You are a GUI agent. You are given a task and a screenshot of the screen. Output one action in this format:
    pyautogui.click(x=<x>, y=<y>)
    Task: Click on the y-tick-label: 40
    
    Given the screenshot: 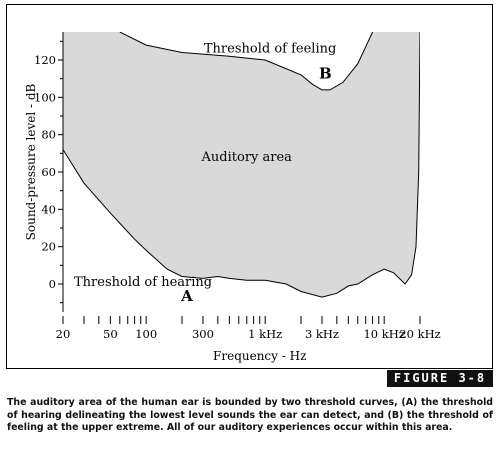 What is the action you would take?
    pyautogui.click(x=48, y=209)
    